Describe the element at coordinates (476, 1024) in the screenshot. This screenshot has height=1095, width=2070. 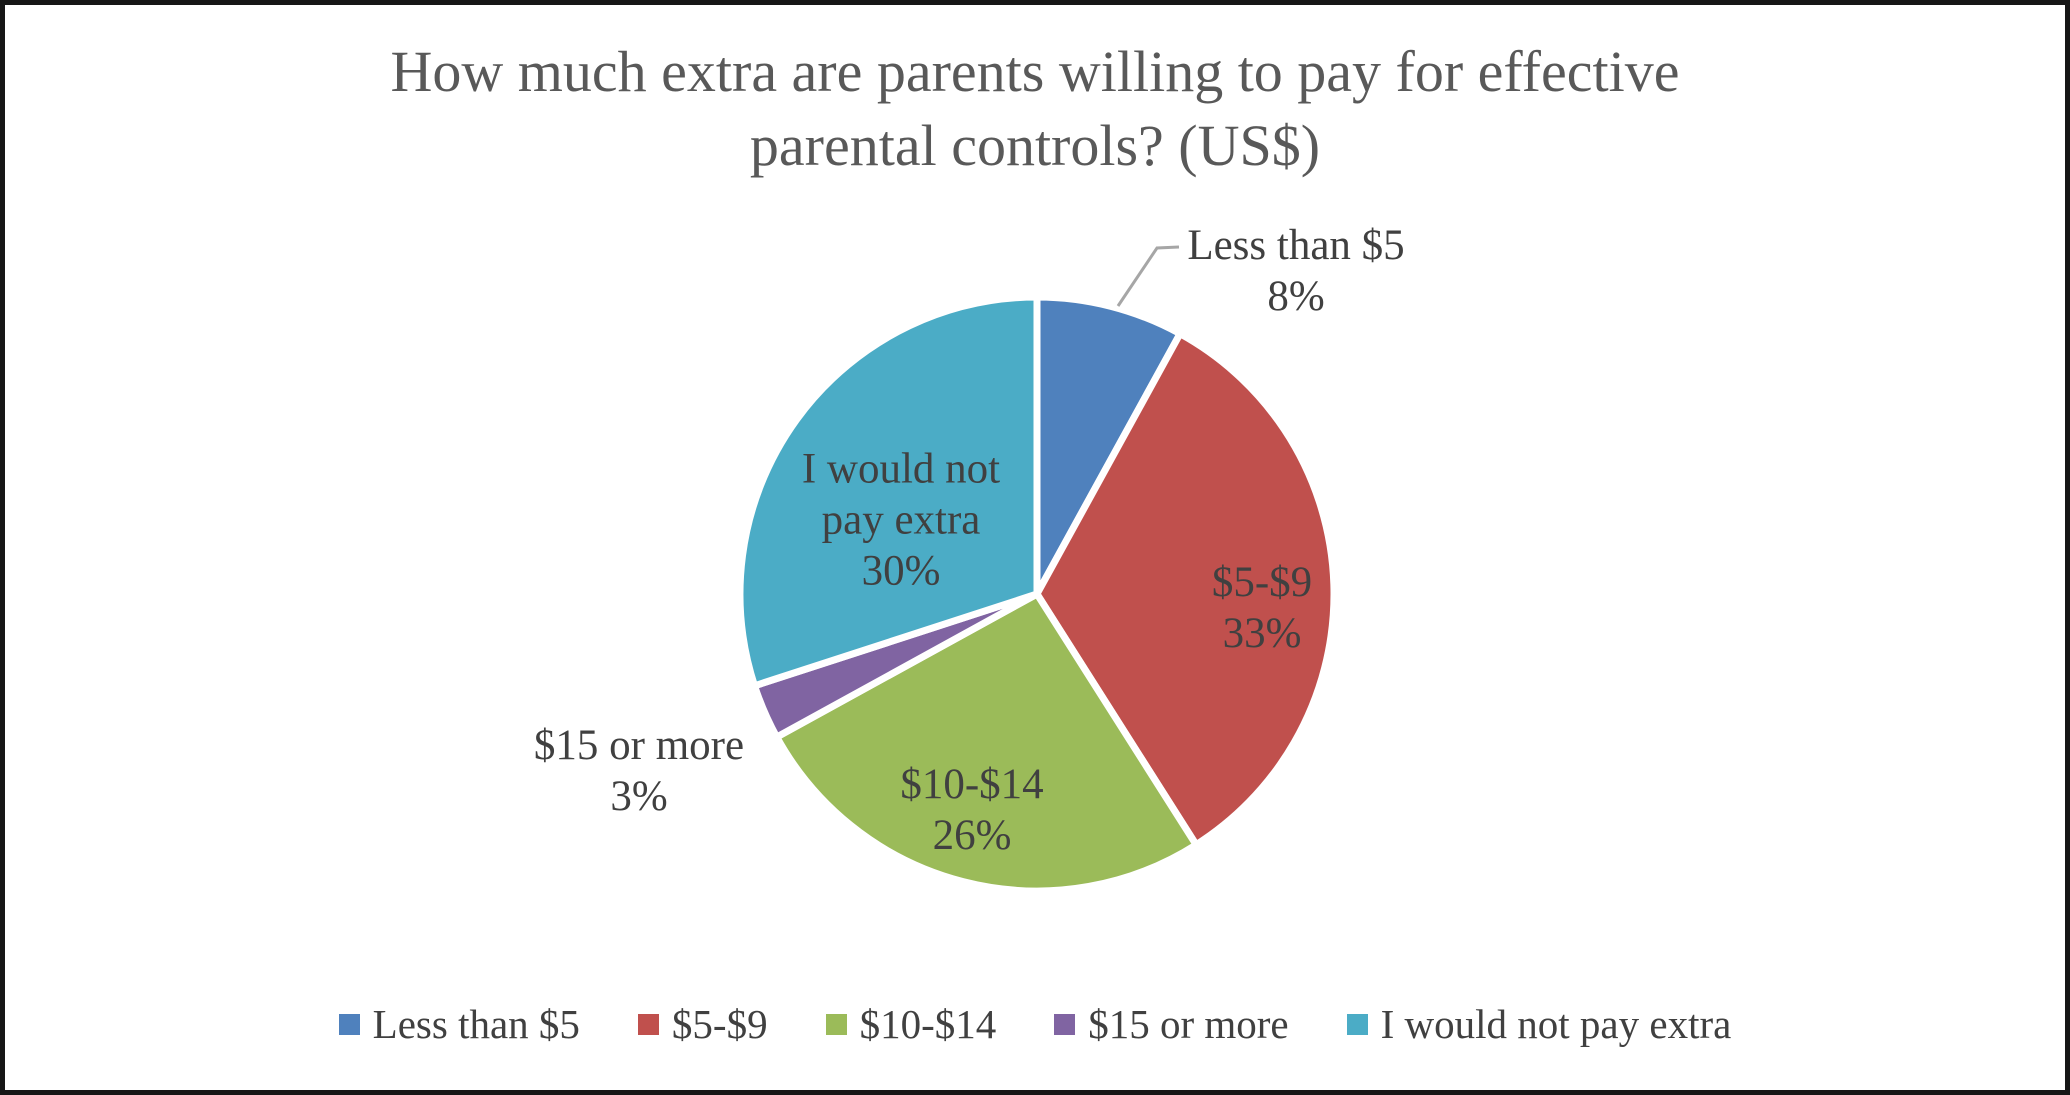
I see `legend-label: Less than $5` at that location.